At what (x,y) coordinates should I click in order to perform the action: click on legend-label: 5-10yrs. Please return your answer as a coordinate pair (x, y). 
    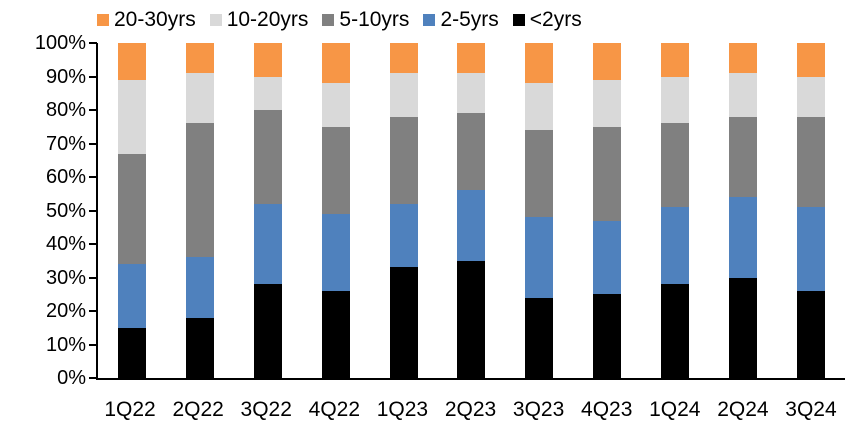
    Looking at the image, I should click on (374, 19).